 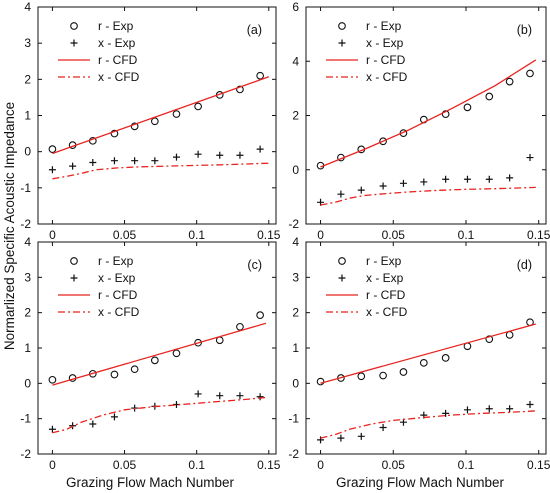 What do you see at coordinates (196, 465) in the screenshot?
I see `x-tick-label-c: 0.1` at bounding box center [196, 465].